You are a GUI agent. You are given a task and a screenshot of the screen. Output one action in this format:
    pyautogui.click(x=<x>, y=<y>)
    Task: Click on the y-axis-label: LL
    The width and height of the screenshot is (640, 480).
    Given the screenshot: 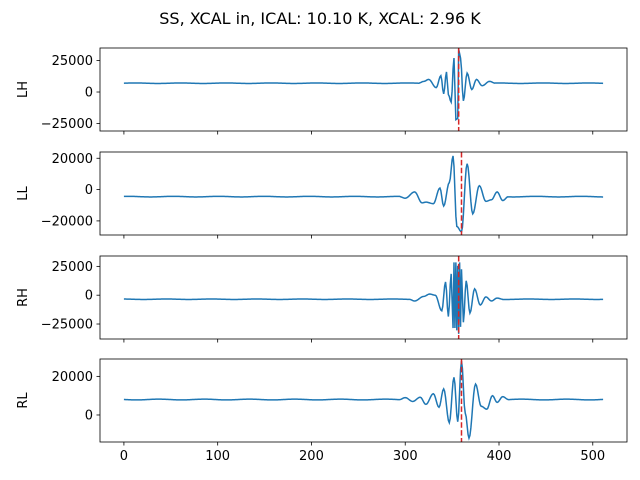 What is the action you would take?
    pyautogui.click(x=23, y=193)
    